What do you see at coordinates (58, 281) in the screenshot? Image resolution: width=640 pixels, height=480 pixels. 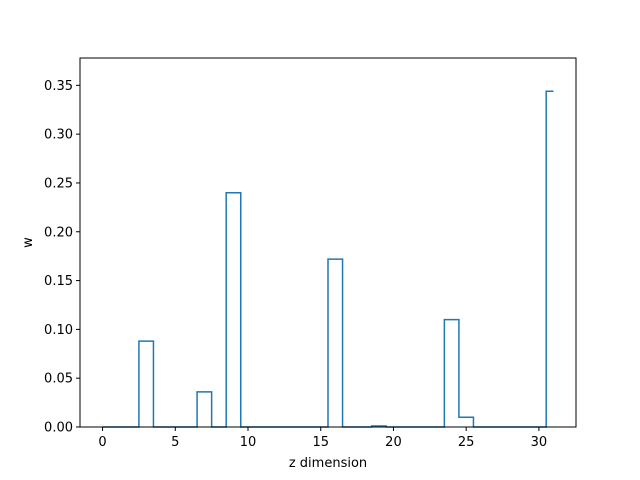 I see `y-tick-label: 0.15` at bounding box center [58, 281].